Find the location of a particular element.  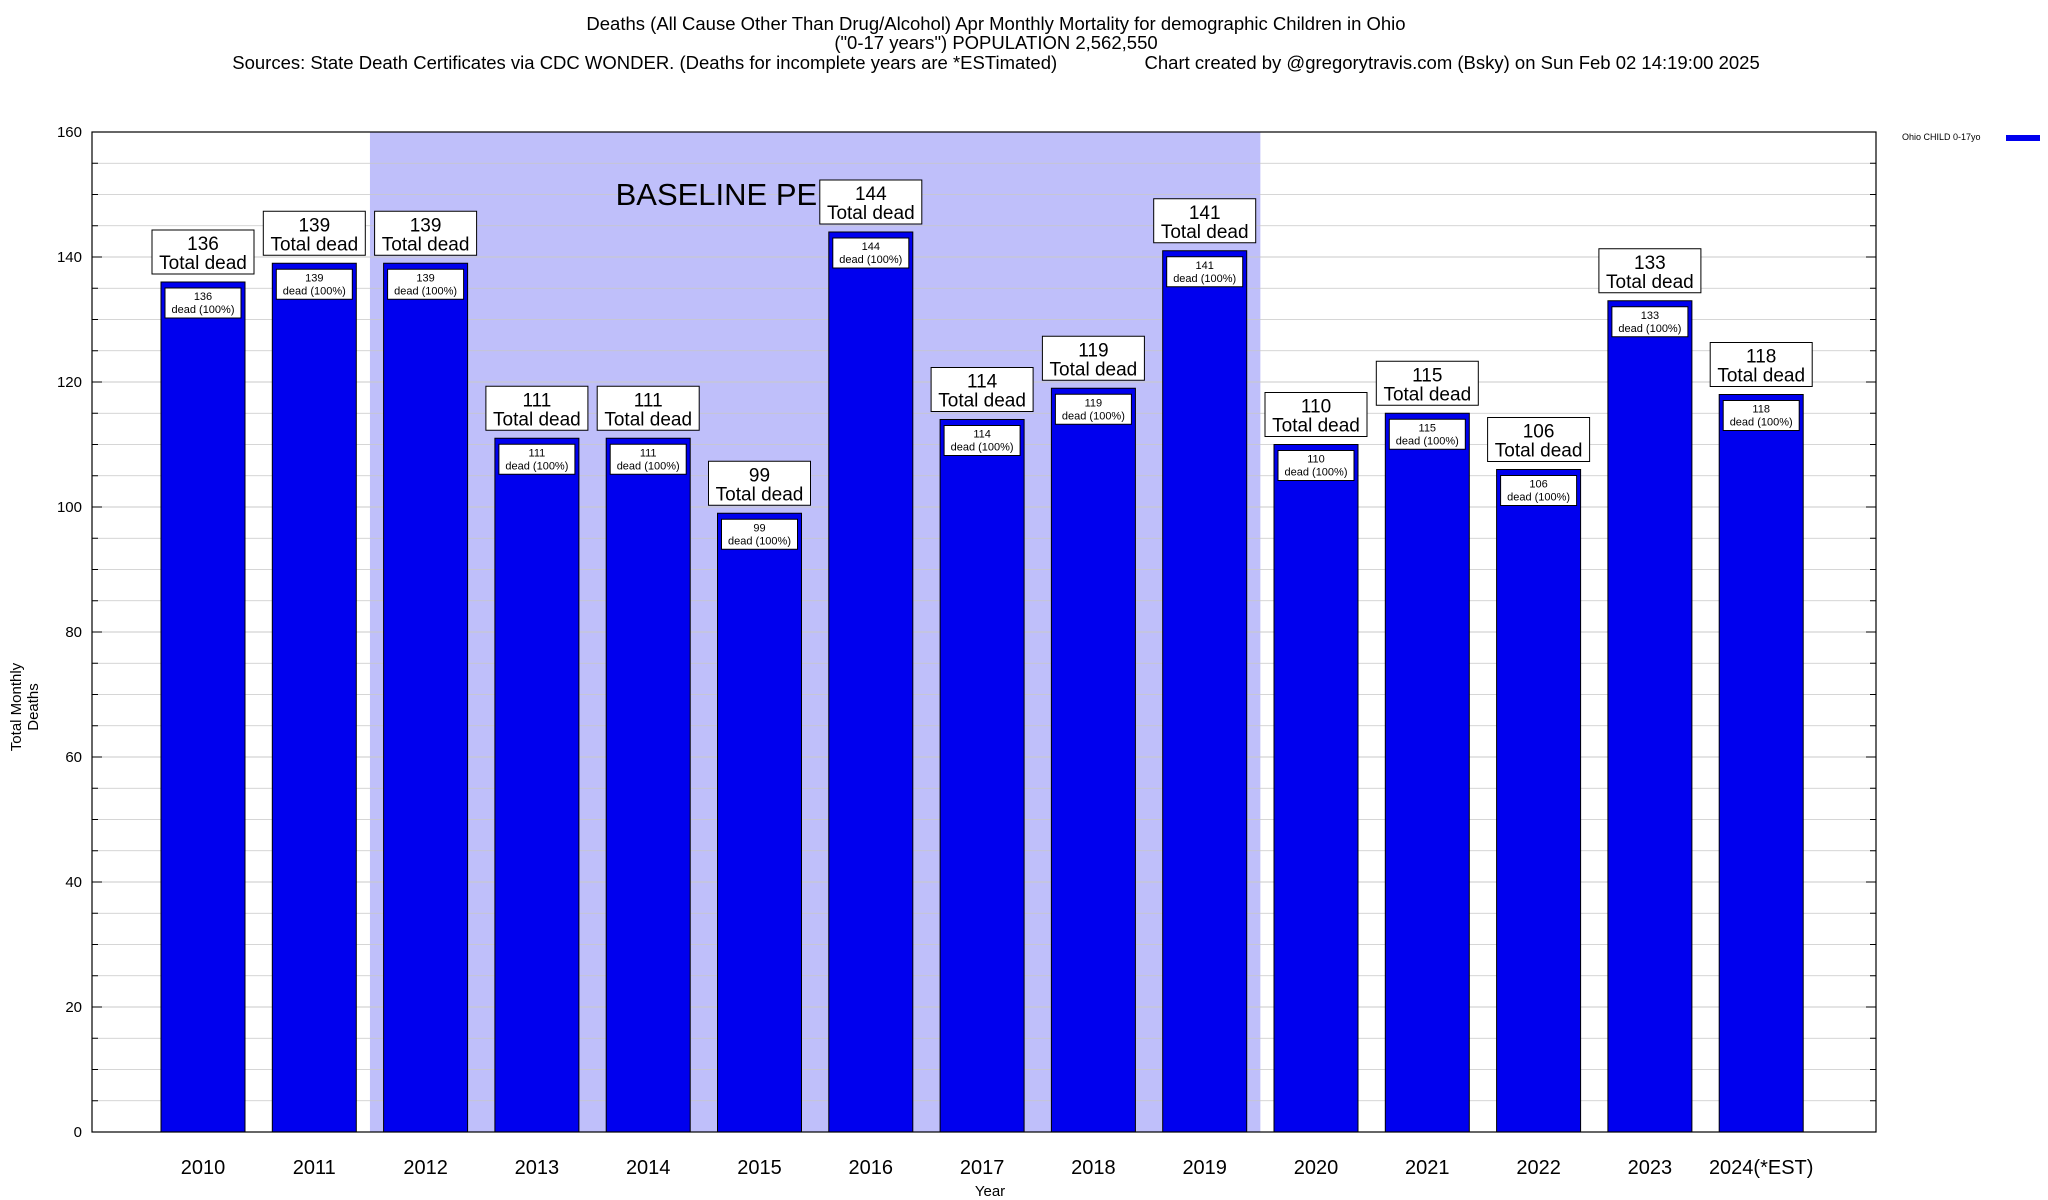

x-tick-label: 2022 is located at coordinates (1538, 1168).